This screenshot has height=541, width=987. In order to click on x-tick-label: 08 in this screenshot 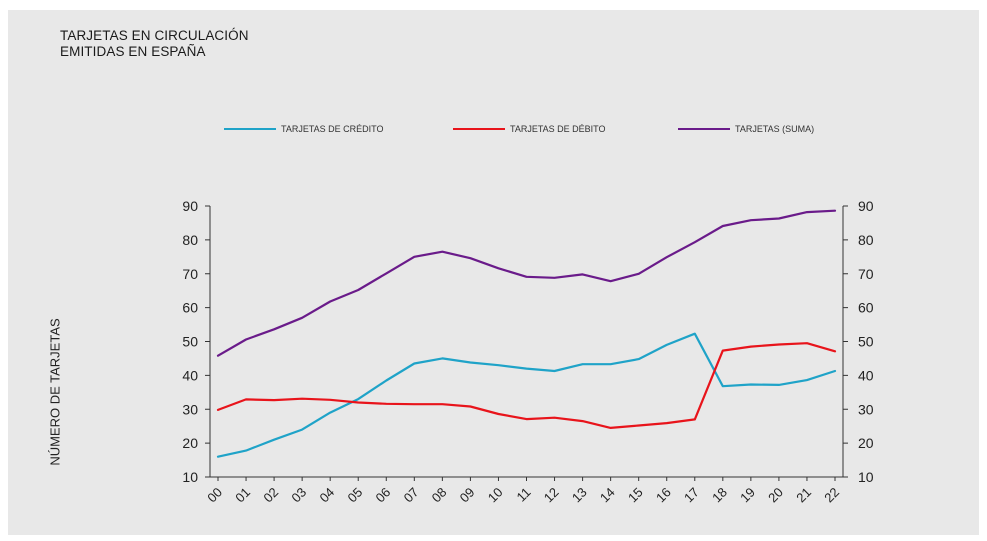, I will do `click(439, 495)`.